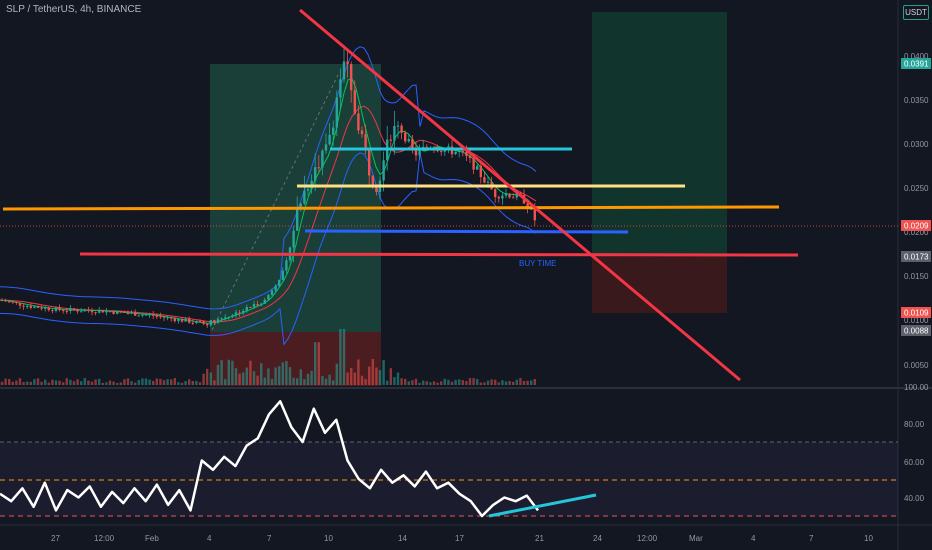 The height and width of the screenshot is (550, 932). Describe the element at coordinates (916, 12) in the screenshot. I see `currency-button: USDT` at that location.